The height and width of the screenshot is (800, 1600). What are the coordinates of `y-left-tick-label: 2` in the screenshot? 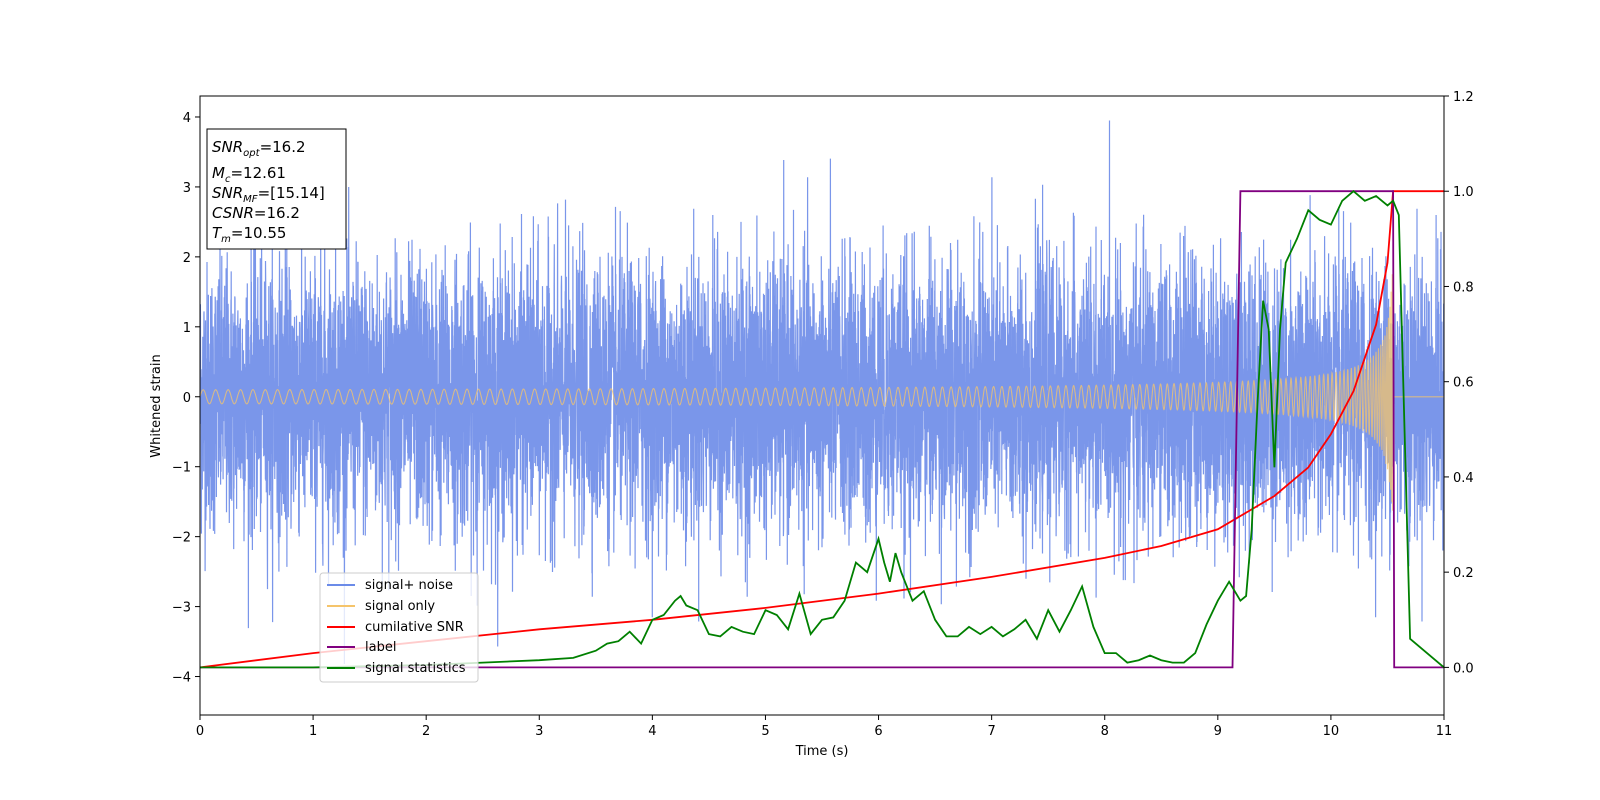 It's located at (187, 258).